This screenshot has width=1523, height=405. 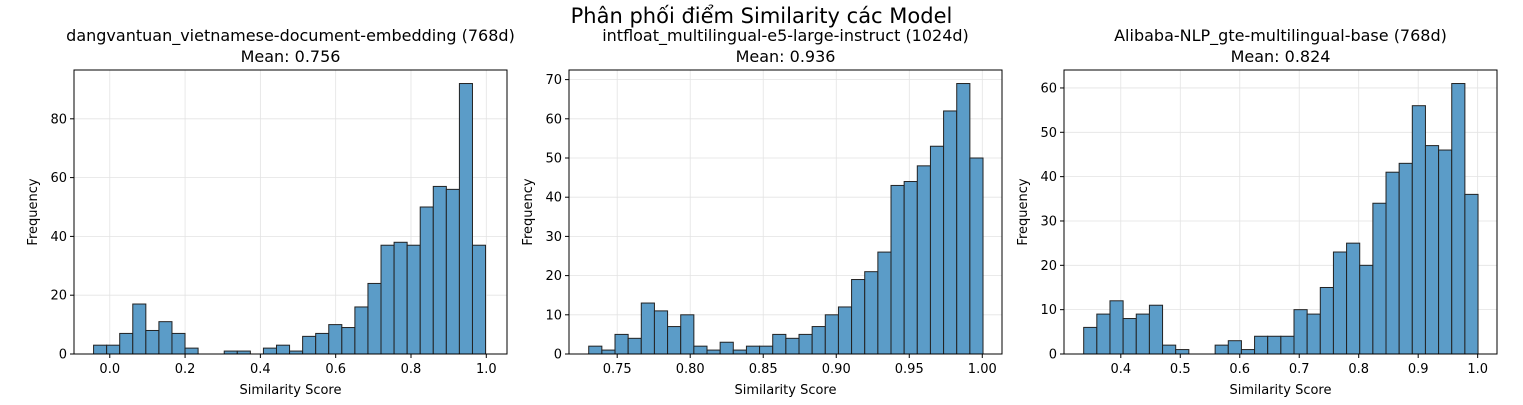 I want to click on y-tick-label: 80, so click(x=58, y=119).